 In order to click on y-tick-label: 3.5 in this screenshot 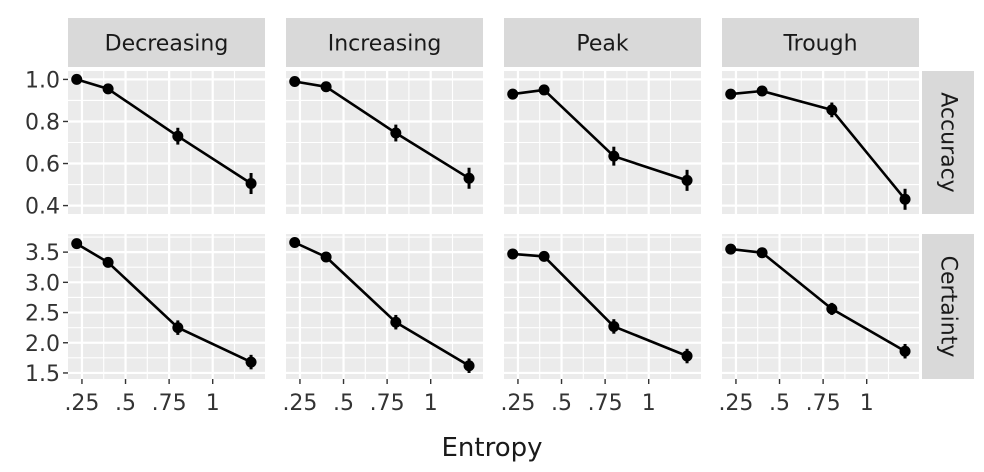, I will do `click(42, 253)`.